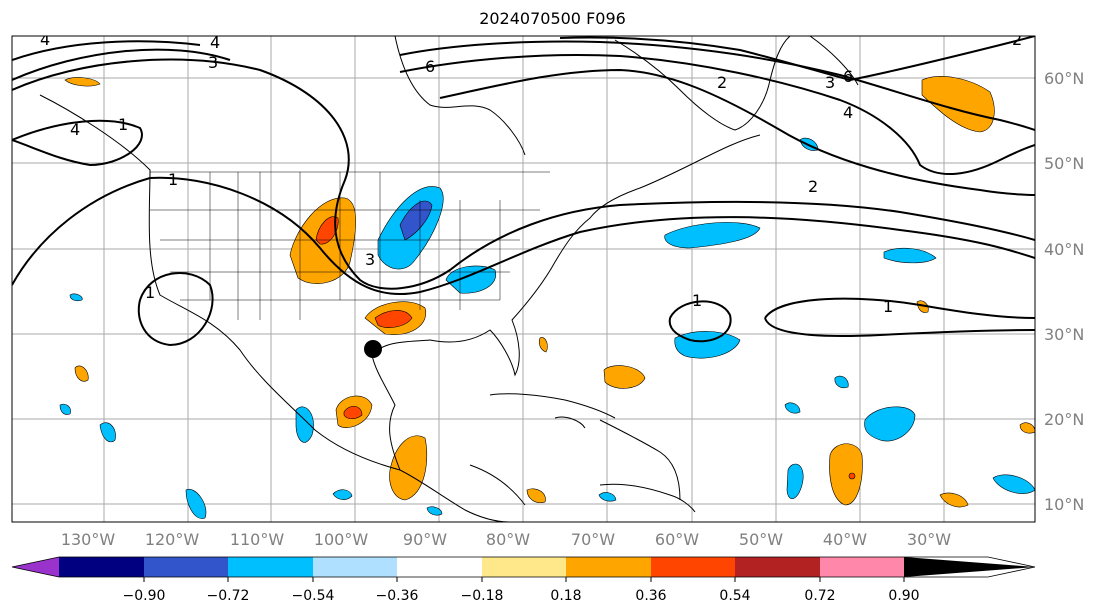 This screenshot has width=1105, height=615. I want to click on lon-label: 80°W, so click(508, 539).